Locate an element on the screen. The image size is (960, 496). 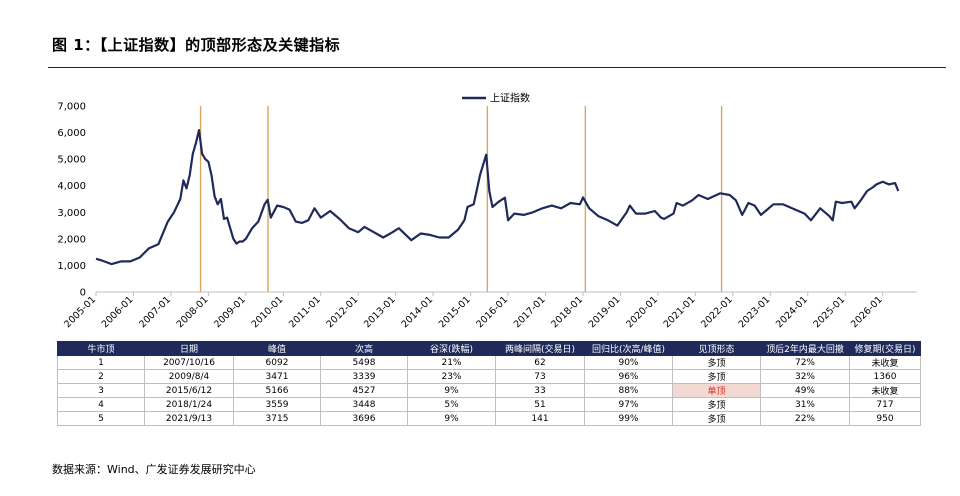
table-cell: 73 is located at coordinates (540, 376).